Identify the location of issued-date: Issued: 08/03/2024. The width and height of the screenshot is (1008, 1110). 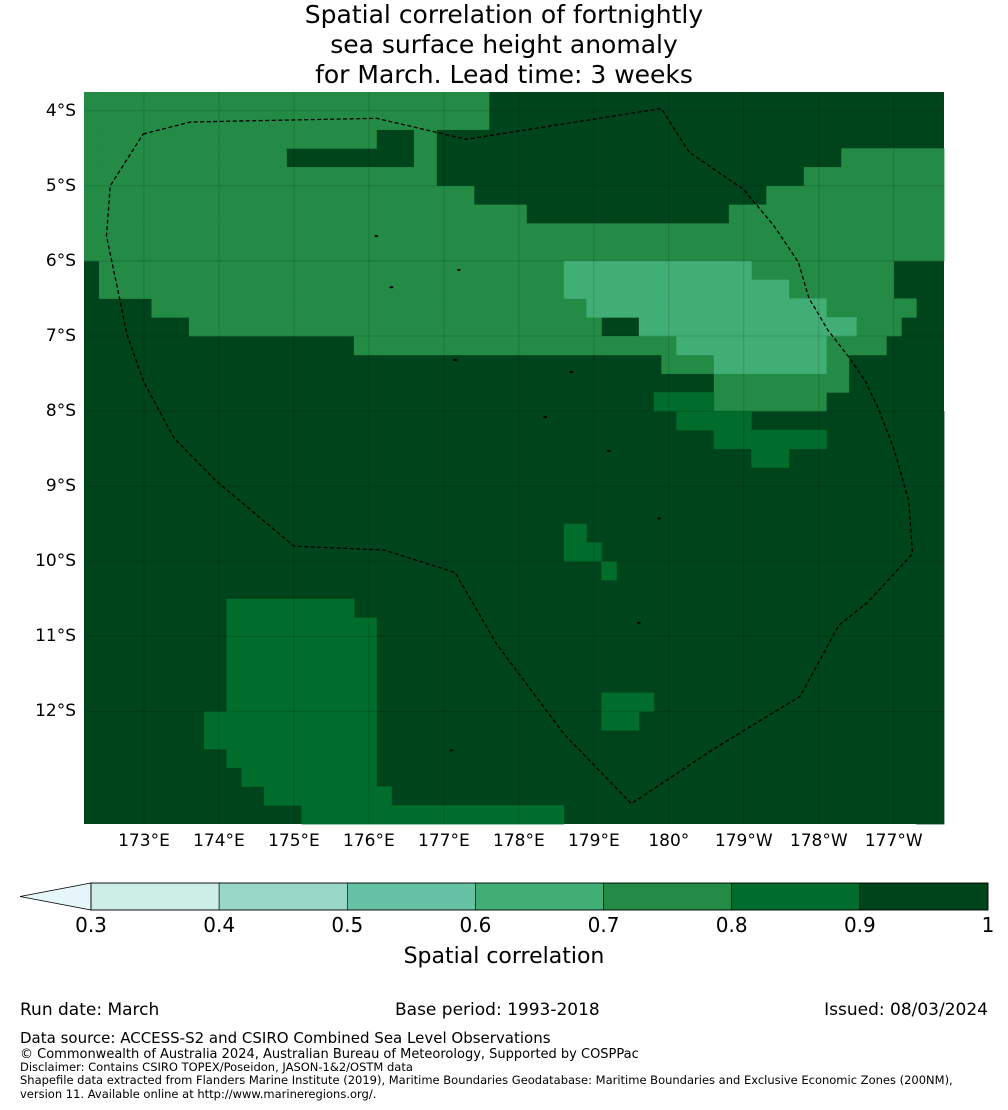
(906, 1010).